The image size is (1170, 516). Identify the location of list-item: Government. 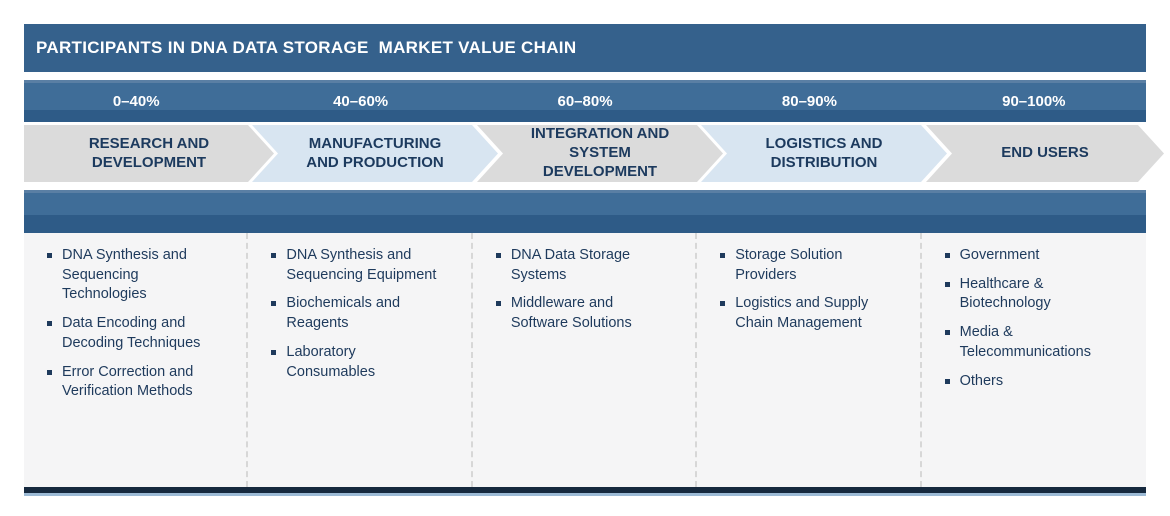
(1028, 256).